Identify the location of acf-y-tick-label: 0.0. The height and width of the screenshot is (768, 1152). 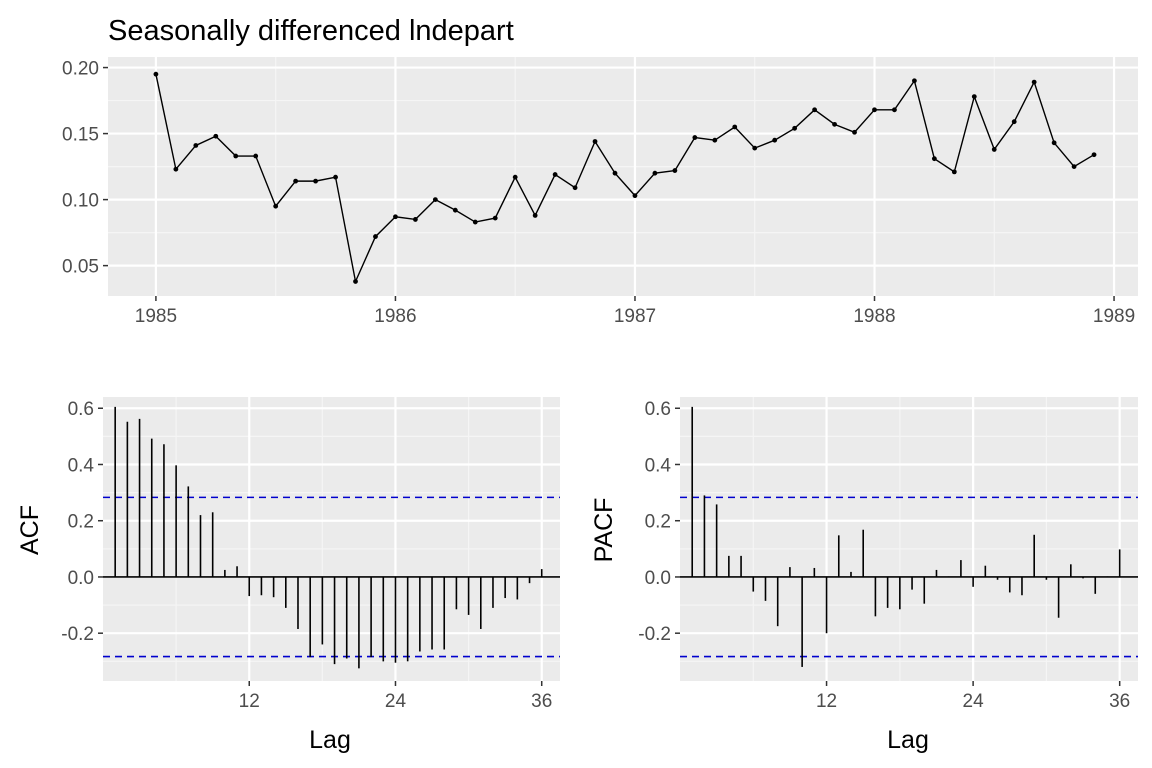
(81, 578).